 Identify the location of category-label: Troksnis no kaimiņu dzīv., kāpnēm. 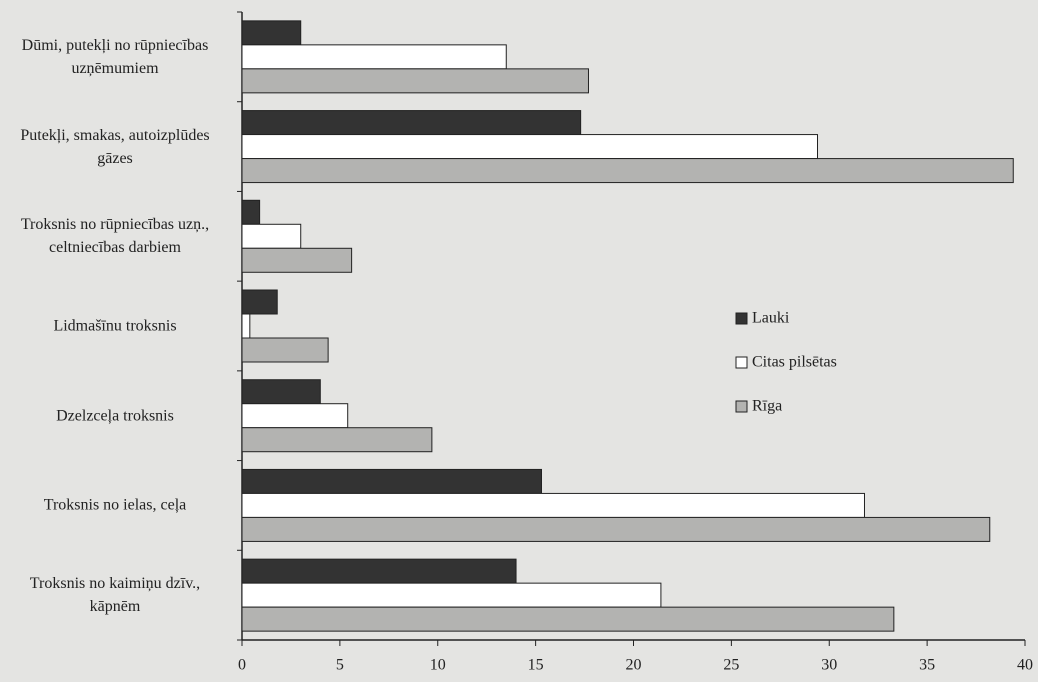
(115, 595).